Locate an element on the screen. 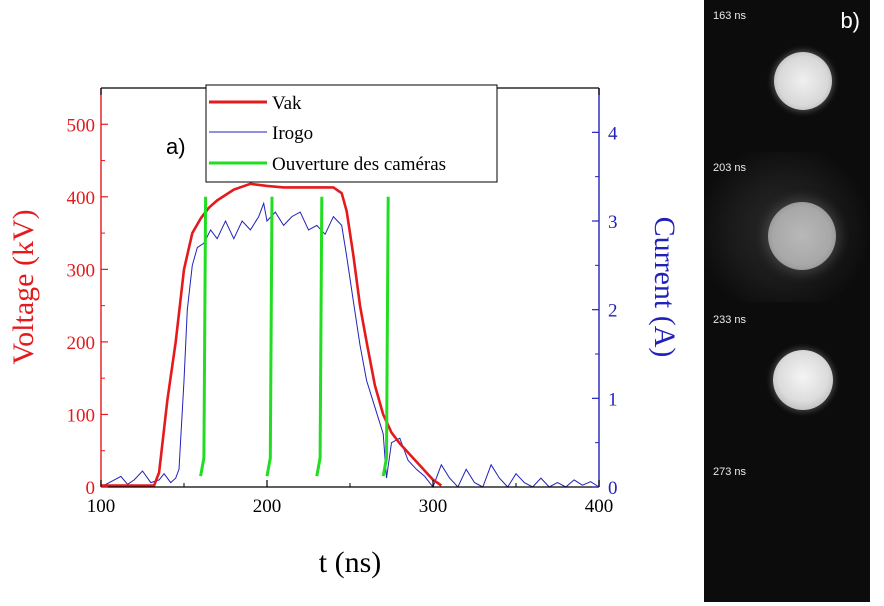 This screenshot has width=884, height=606. legend-label-cameras: Ouverture des caméras is located at coordinates (359, 164).